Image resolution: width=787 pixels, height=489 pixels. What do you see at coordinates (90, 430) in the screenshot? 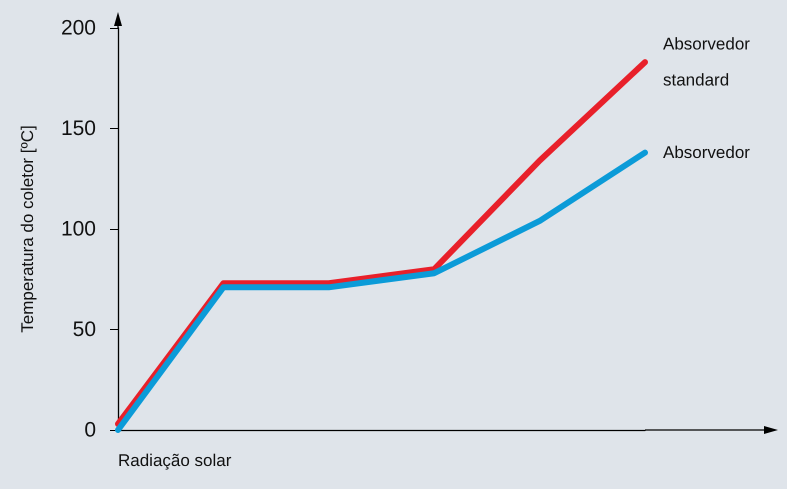
I see `y-tick-label: 0` at bounding box center [90, 430].